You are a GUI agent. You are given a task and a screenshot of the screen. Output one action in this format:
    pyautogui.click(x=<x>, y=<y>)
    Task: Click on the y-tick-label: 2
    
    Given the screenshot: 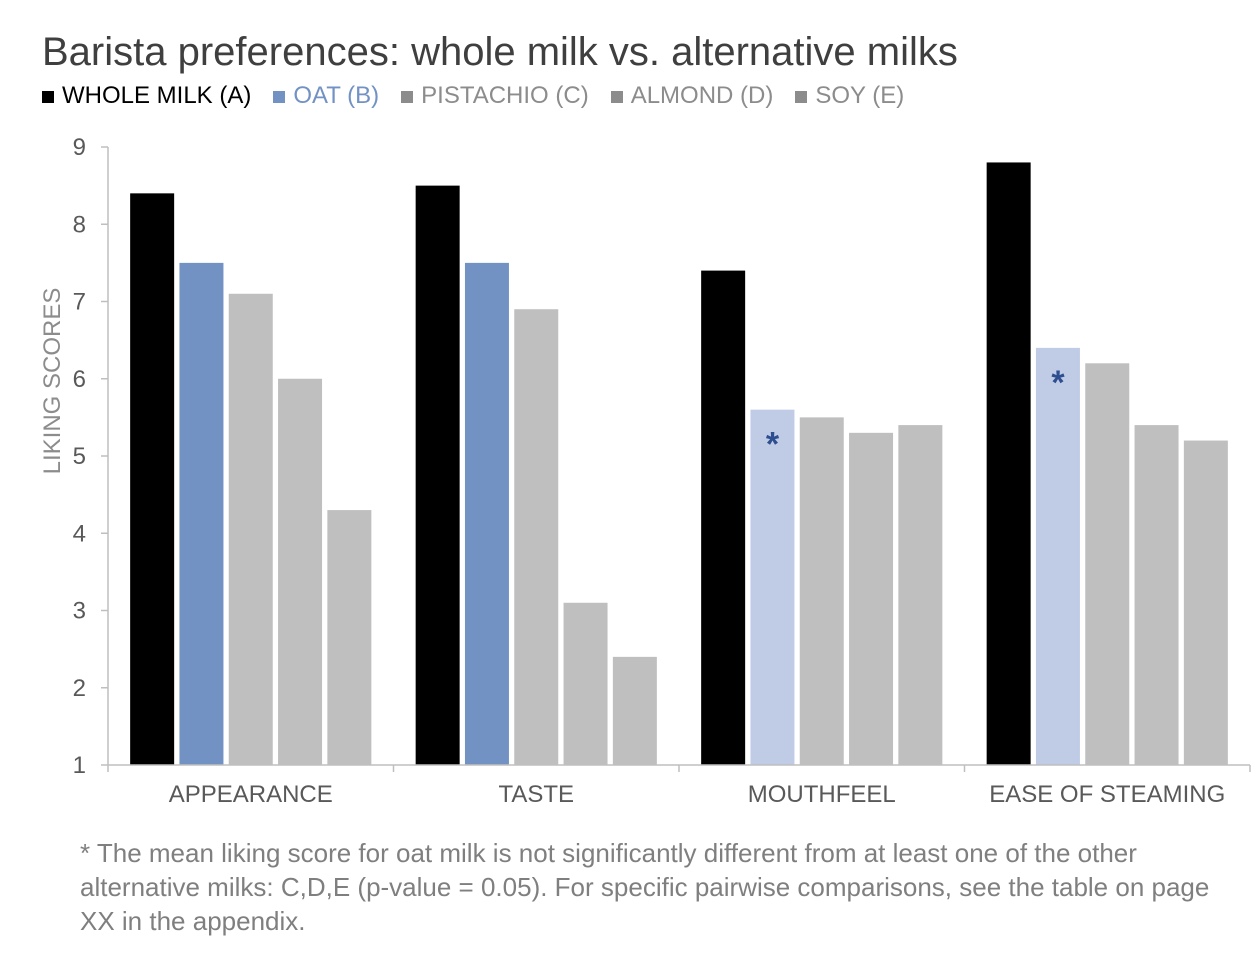 What is the action you would take?
    pyautogui.click(x=79, y=688)
    